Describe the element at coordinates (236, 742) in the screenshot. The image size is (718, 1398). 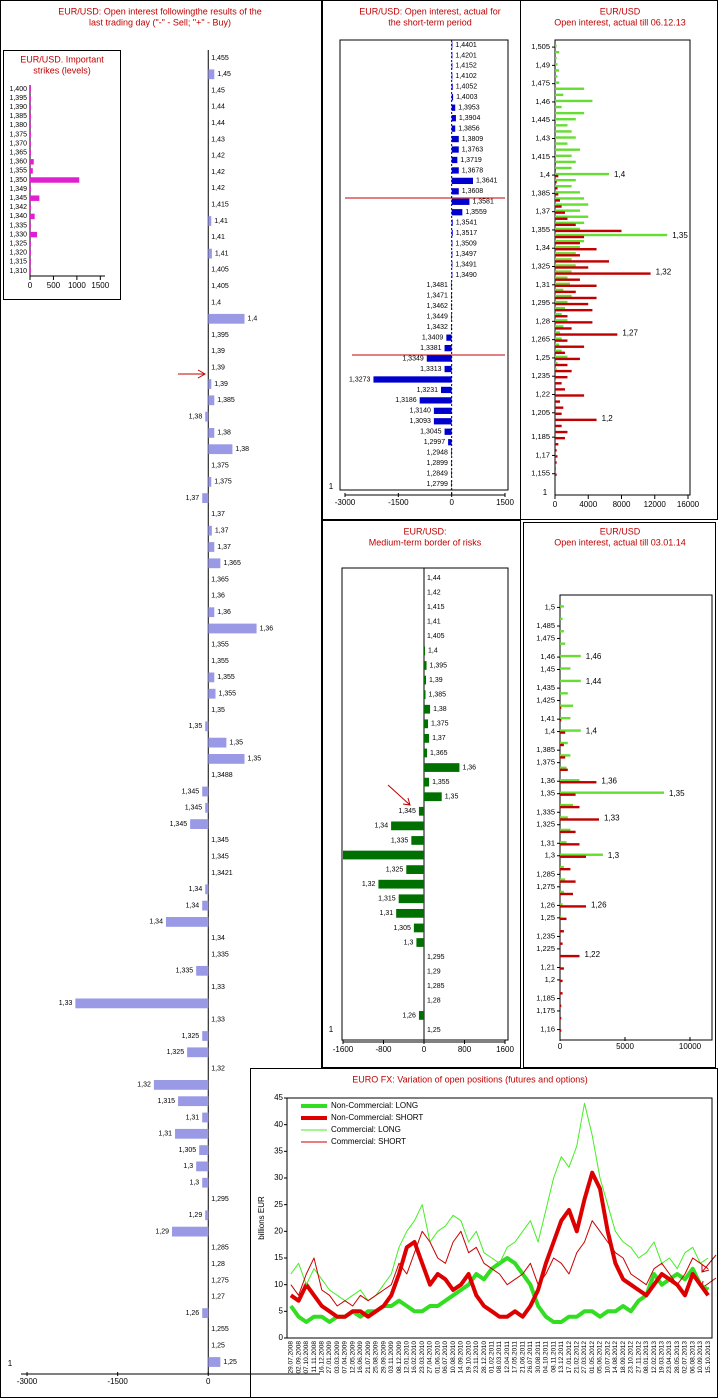
I see `category-label: 1,35` at that location.